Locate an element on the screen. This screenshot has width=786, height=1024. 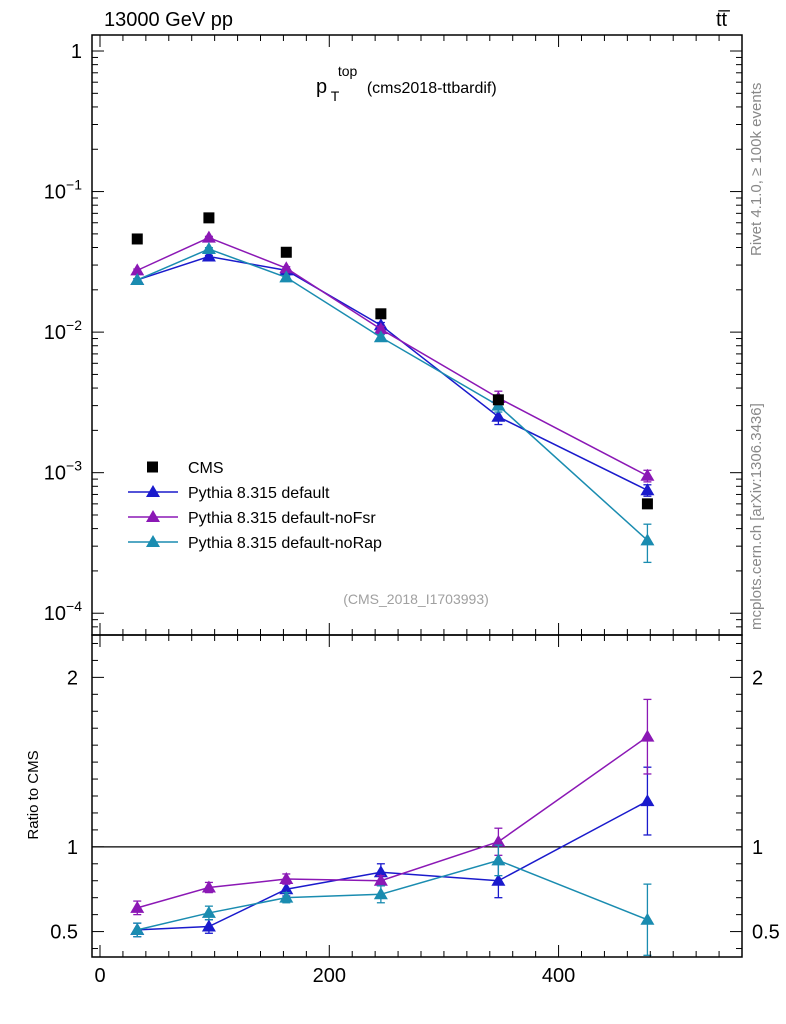
legend-pythia-8-315-default-nofsr-marker is located at coordinates (153, 516).